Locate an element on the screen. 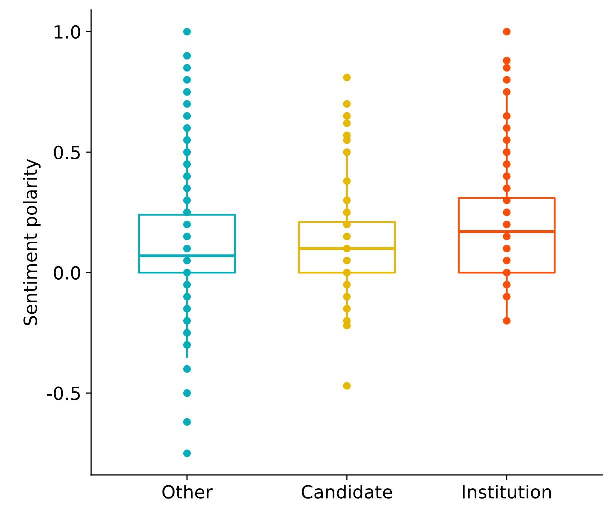 The height and width of the screenshot is (511, 609). y-tick-label: 1.0 is located at coordinates (67, 32).